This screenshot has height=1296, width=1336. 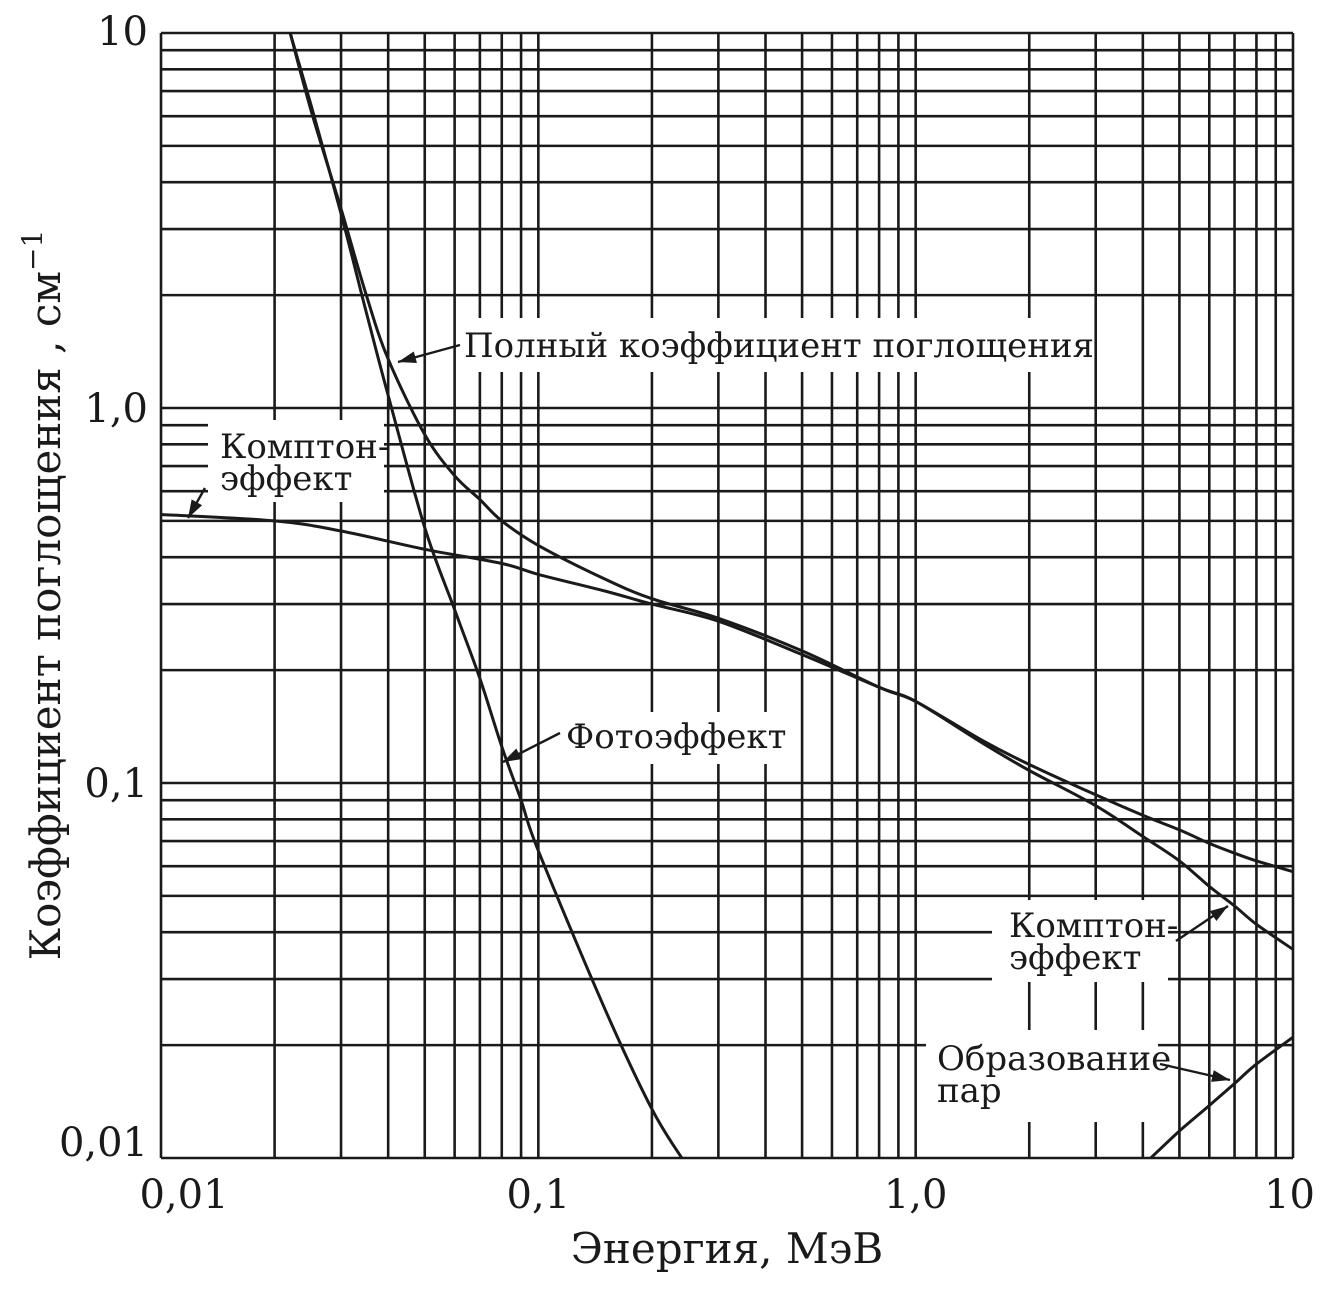 I want to click on pointer-photoeffect-head, so click(x=512, y=755).